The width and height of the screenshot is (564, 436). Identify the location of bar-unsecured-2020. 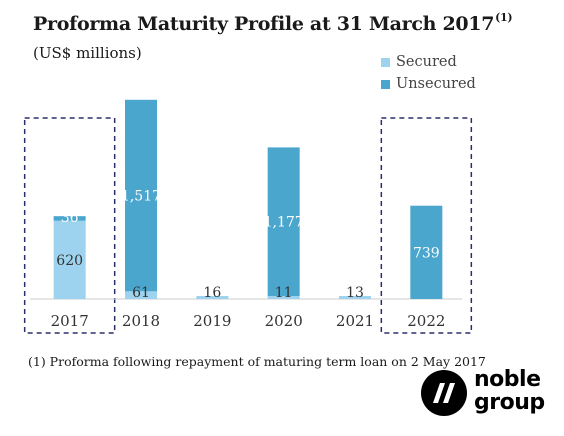
(283, 221).